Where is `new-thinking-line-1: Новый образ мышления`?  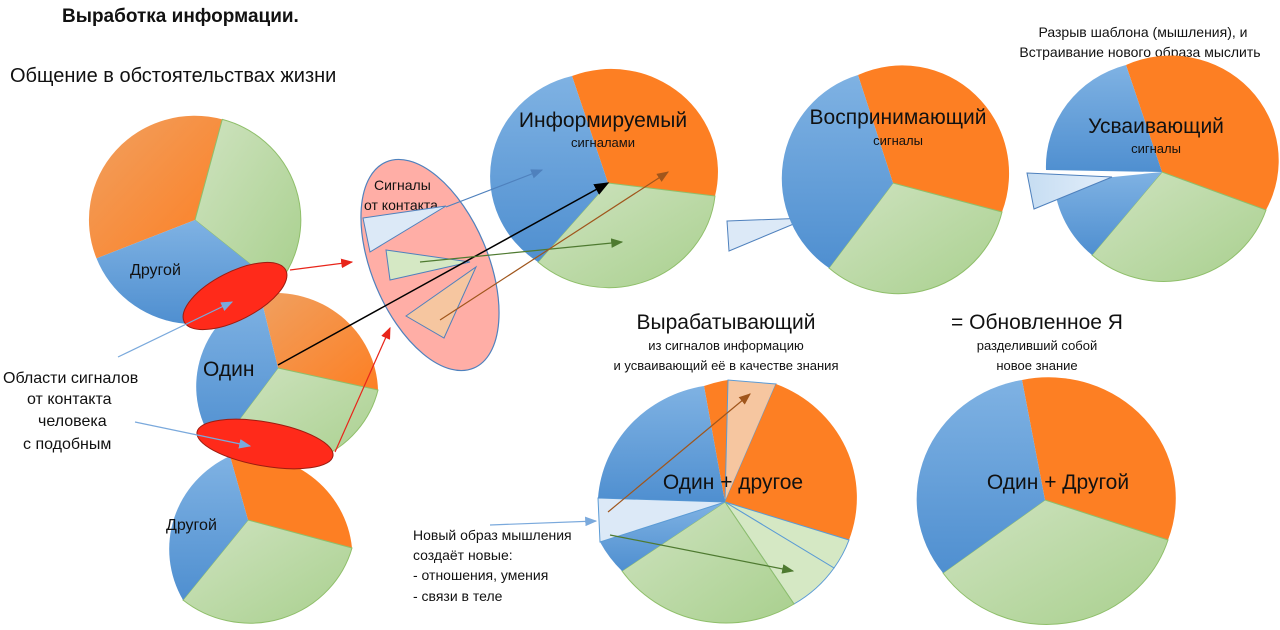 new-thinking-line-1: Новый образ мышления is located at coordinates (492, 535).